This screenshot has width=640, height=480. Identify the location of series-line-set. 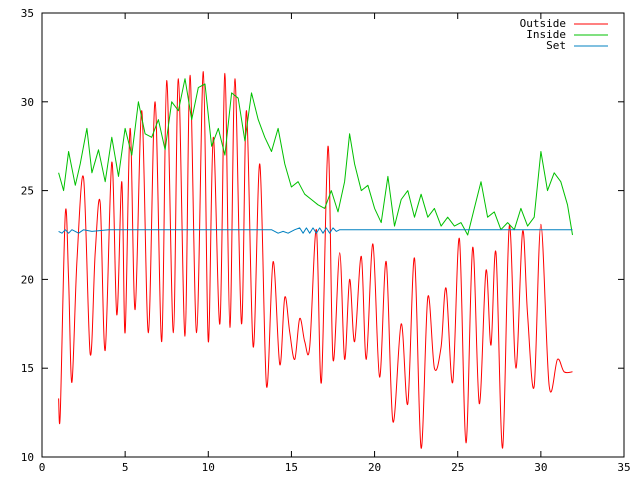
(315, 230).